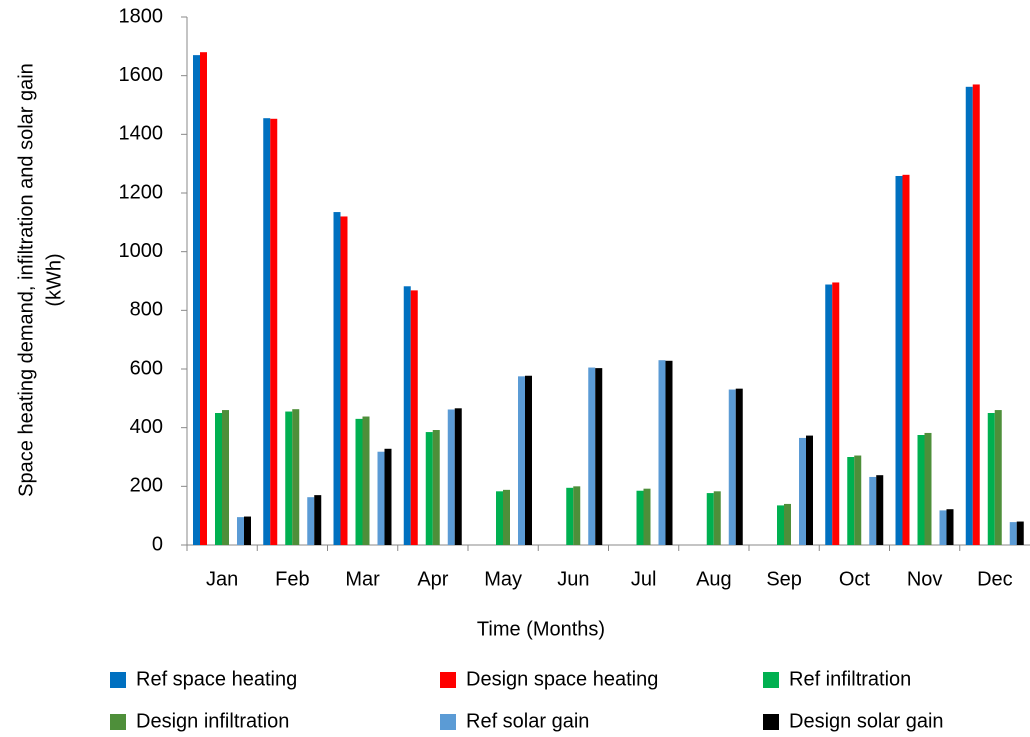  Describe the element at coordinates (292, 579) in the screenshot. I see `x-tick-label: Feb` at that location.